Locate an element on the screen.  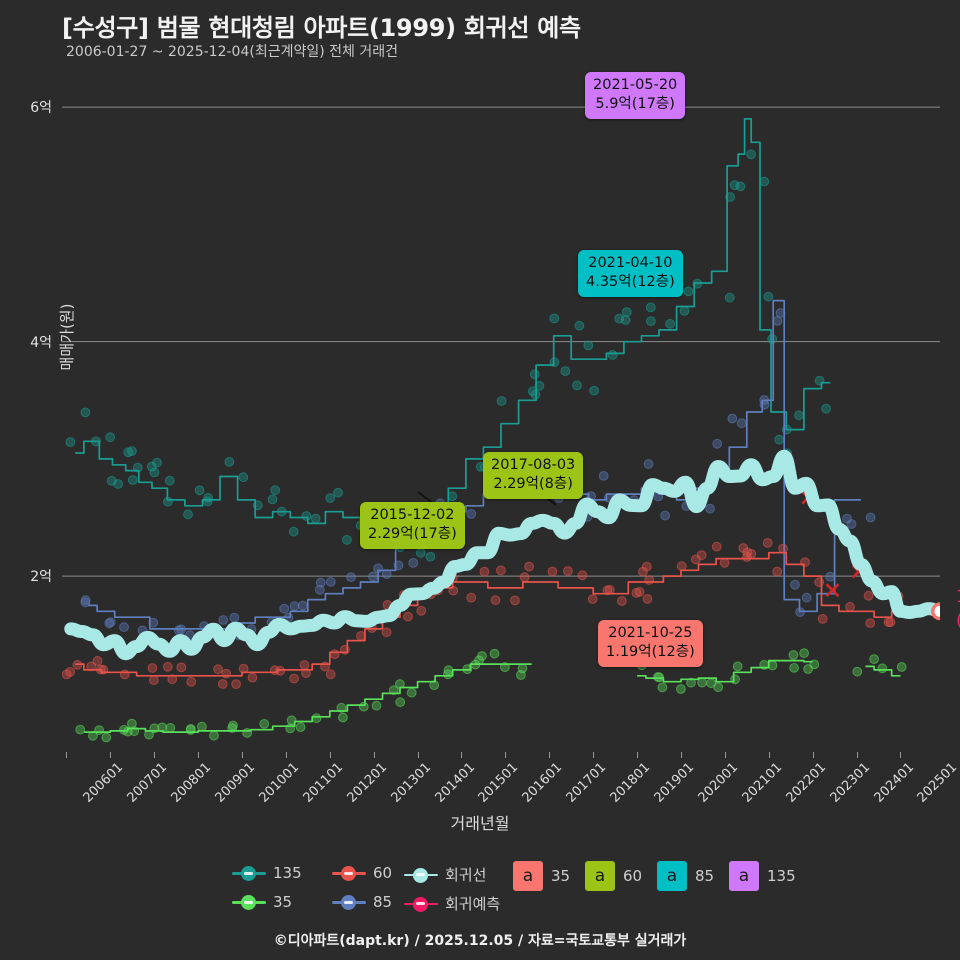
annotation-date: 2021-10-25 is located at coordinates (650, 633).